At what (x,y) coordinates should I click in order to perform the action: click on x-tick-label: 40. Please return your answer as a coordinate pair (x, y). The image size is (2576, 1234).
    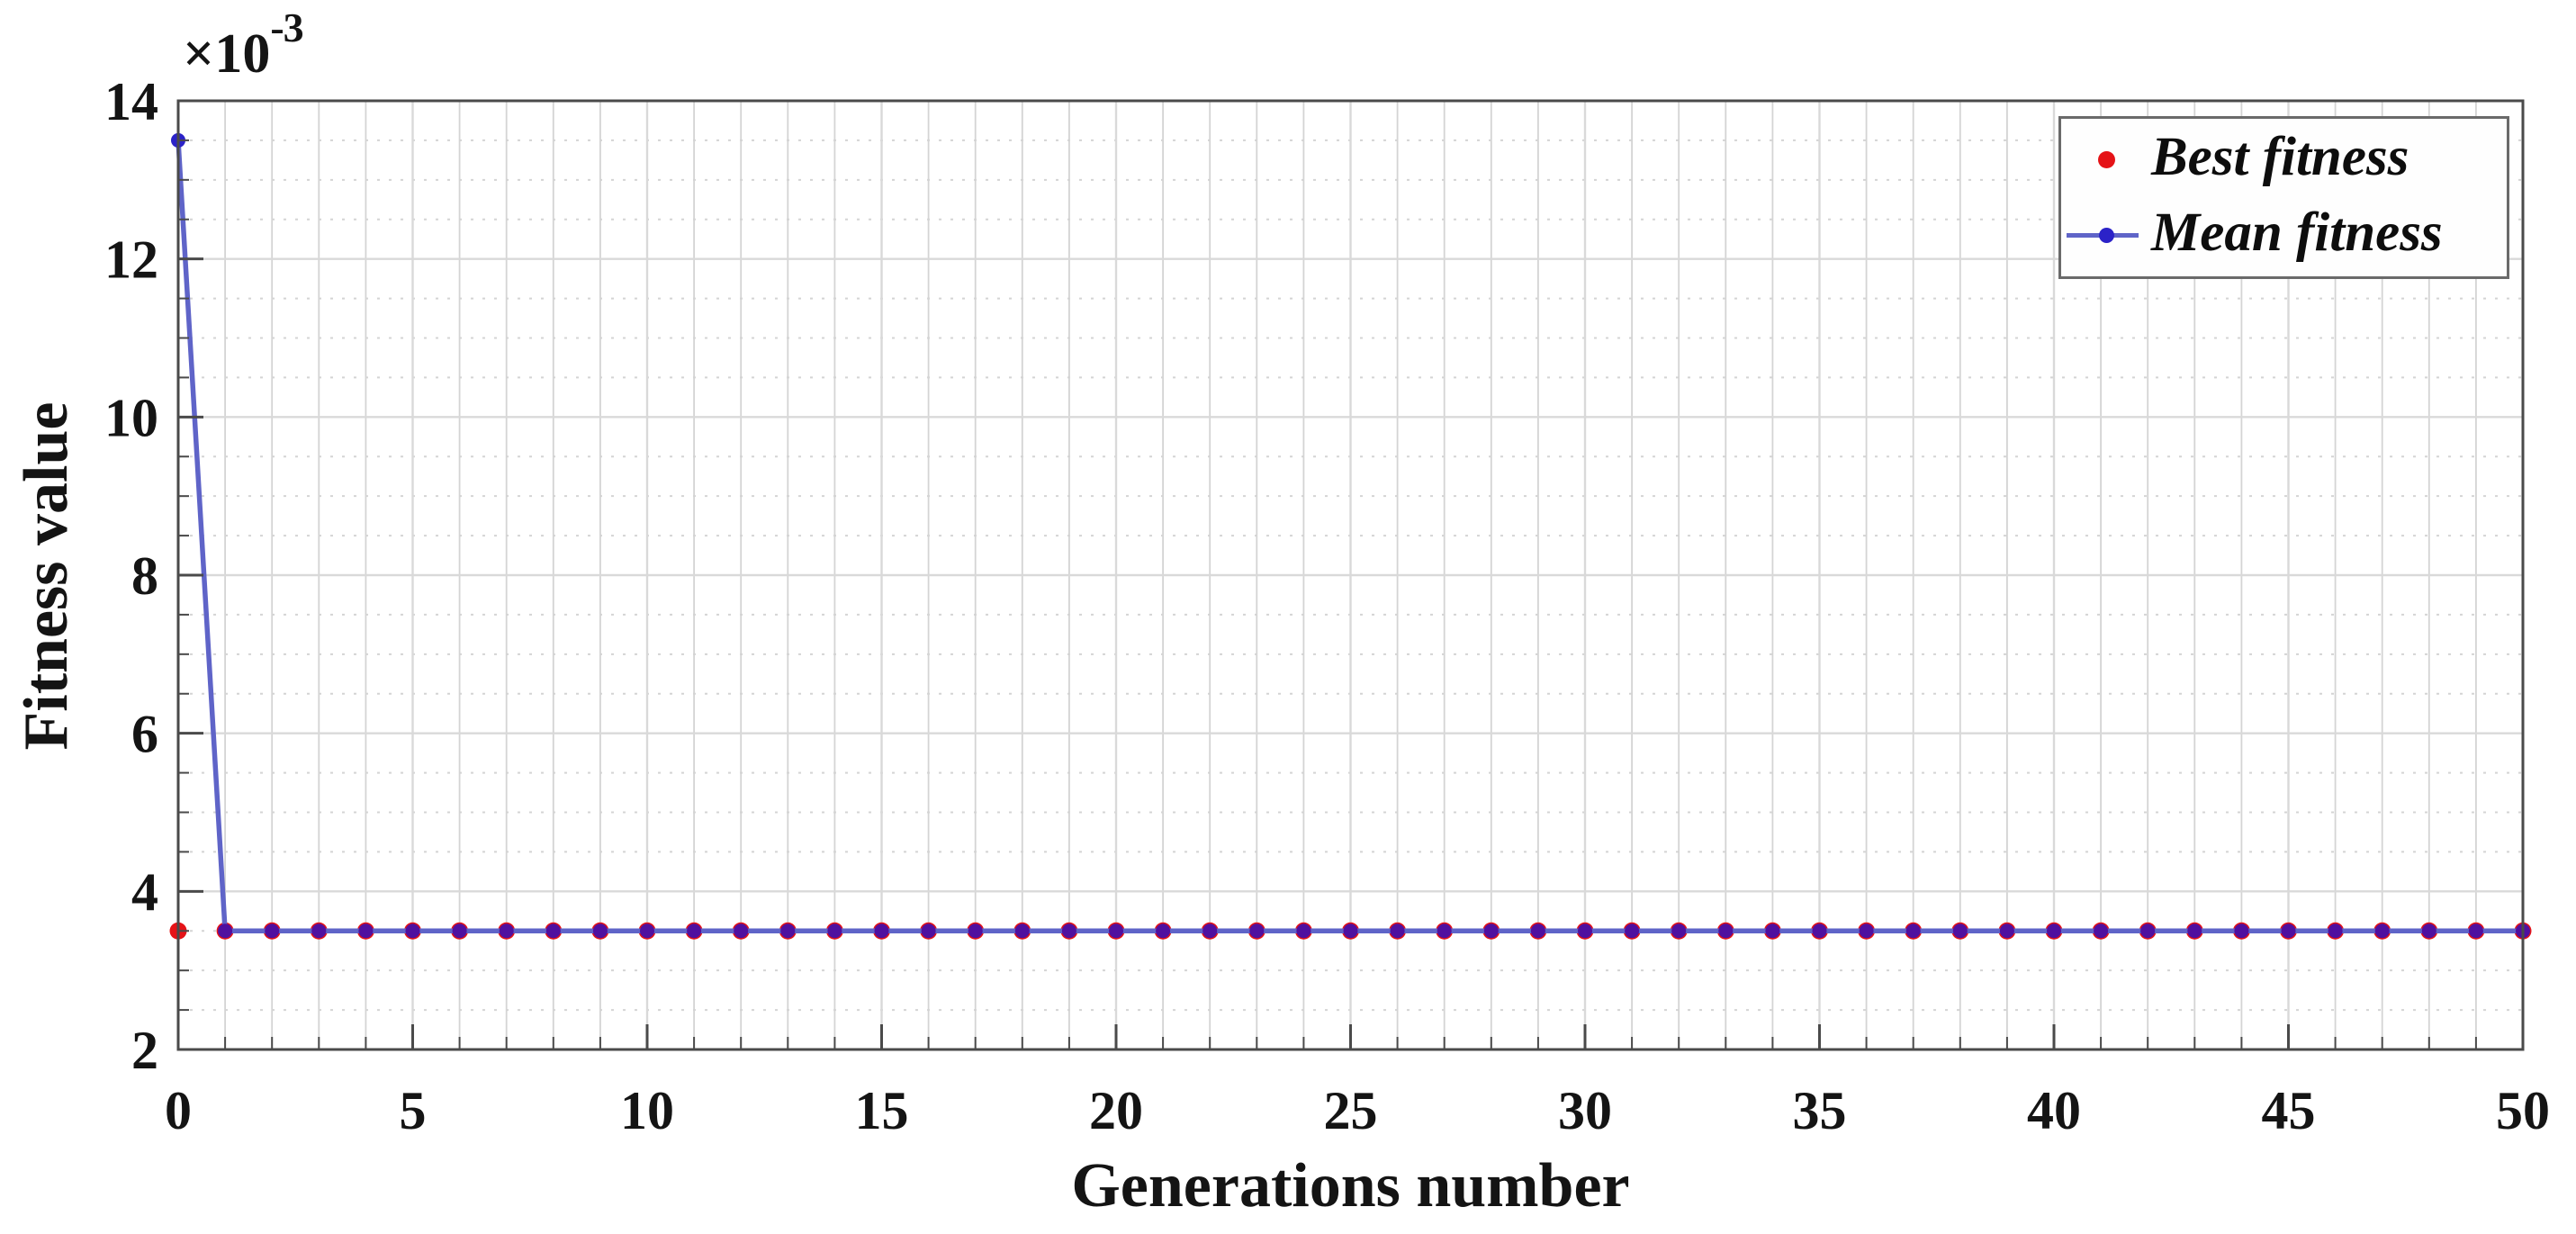
    Looking at the image, I should click on (2054, 1111).